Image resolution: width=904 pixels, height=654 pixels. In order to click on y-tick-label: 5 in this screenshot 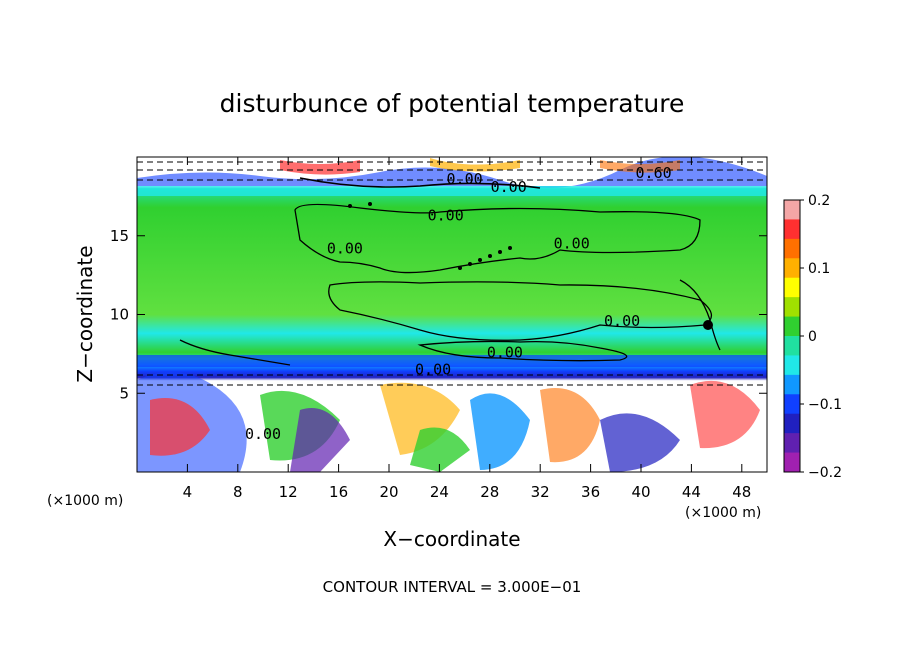, I will do `click(124, 393)`.